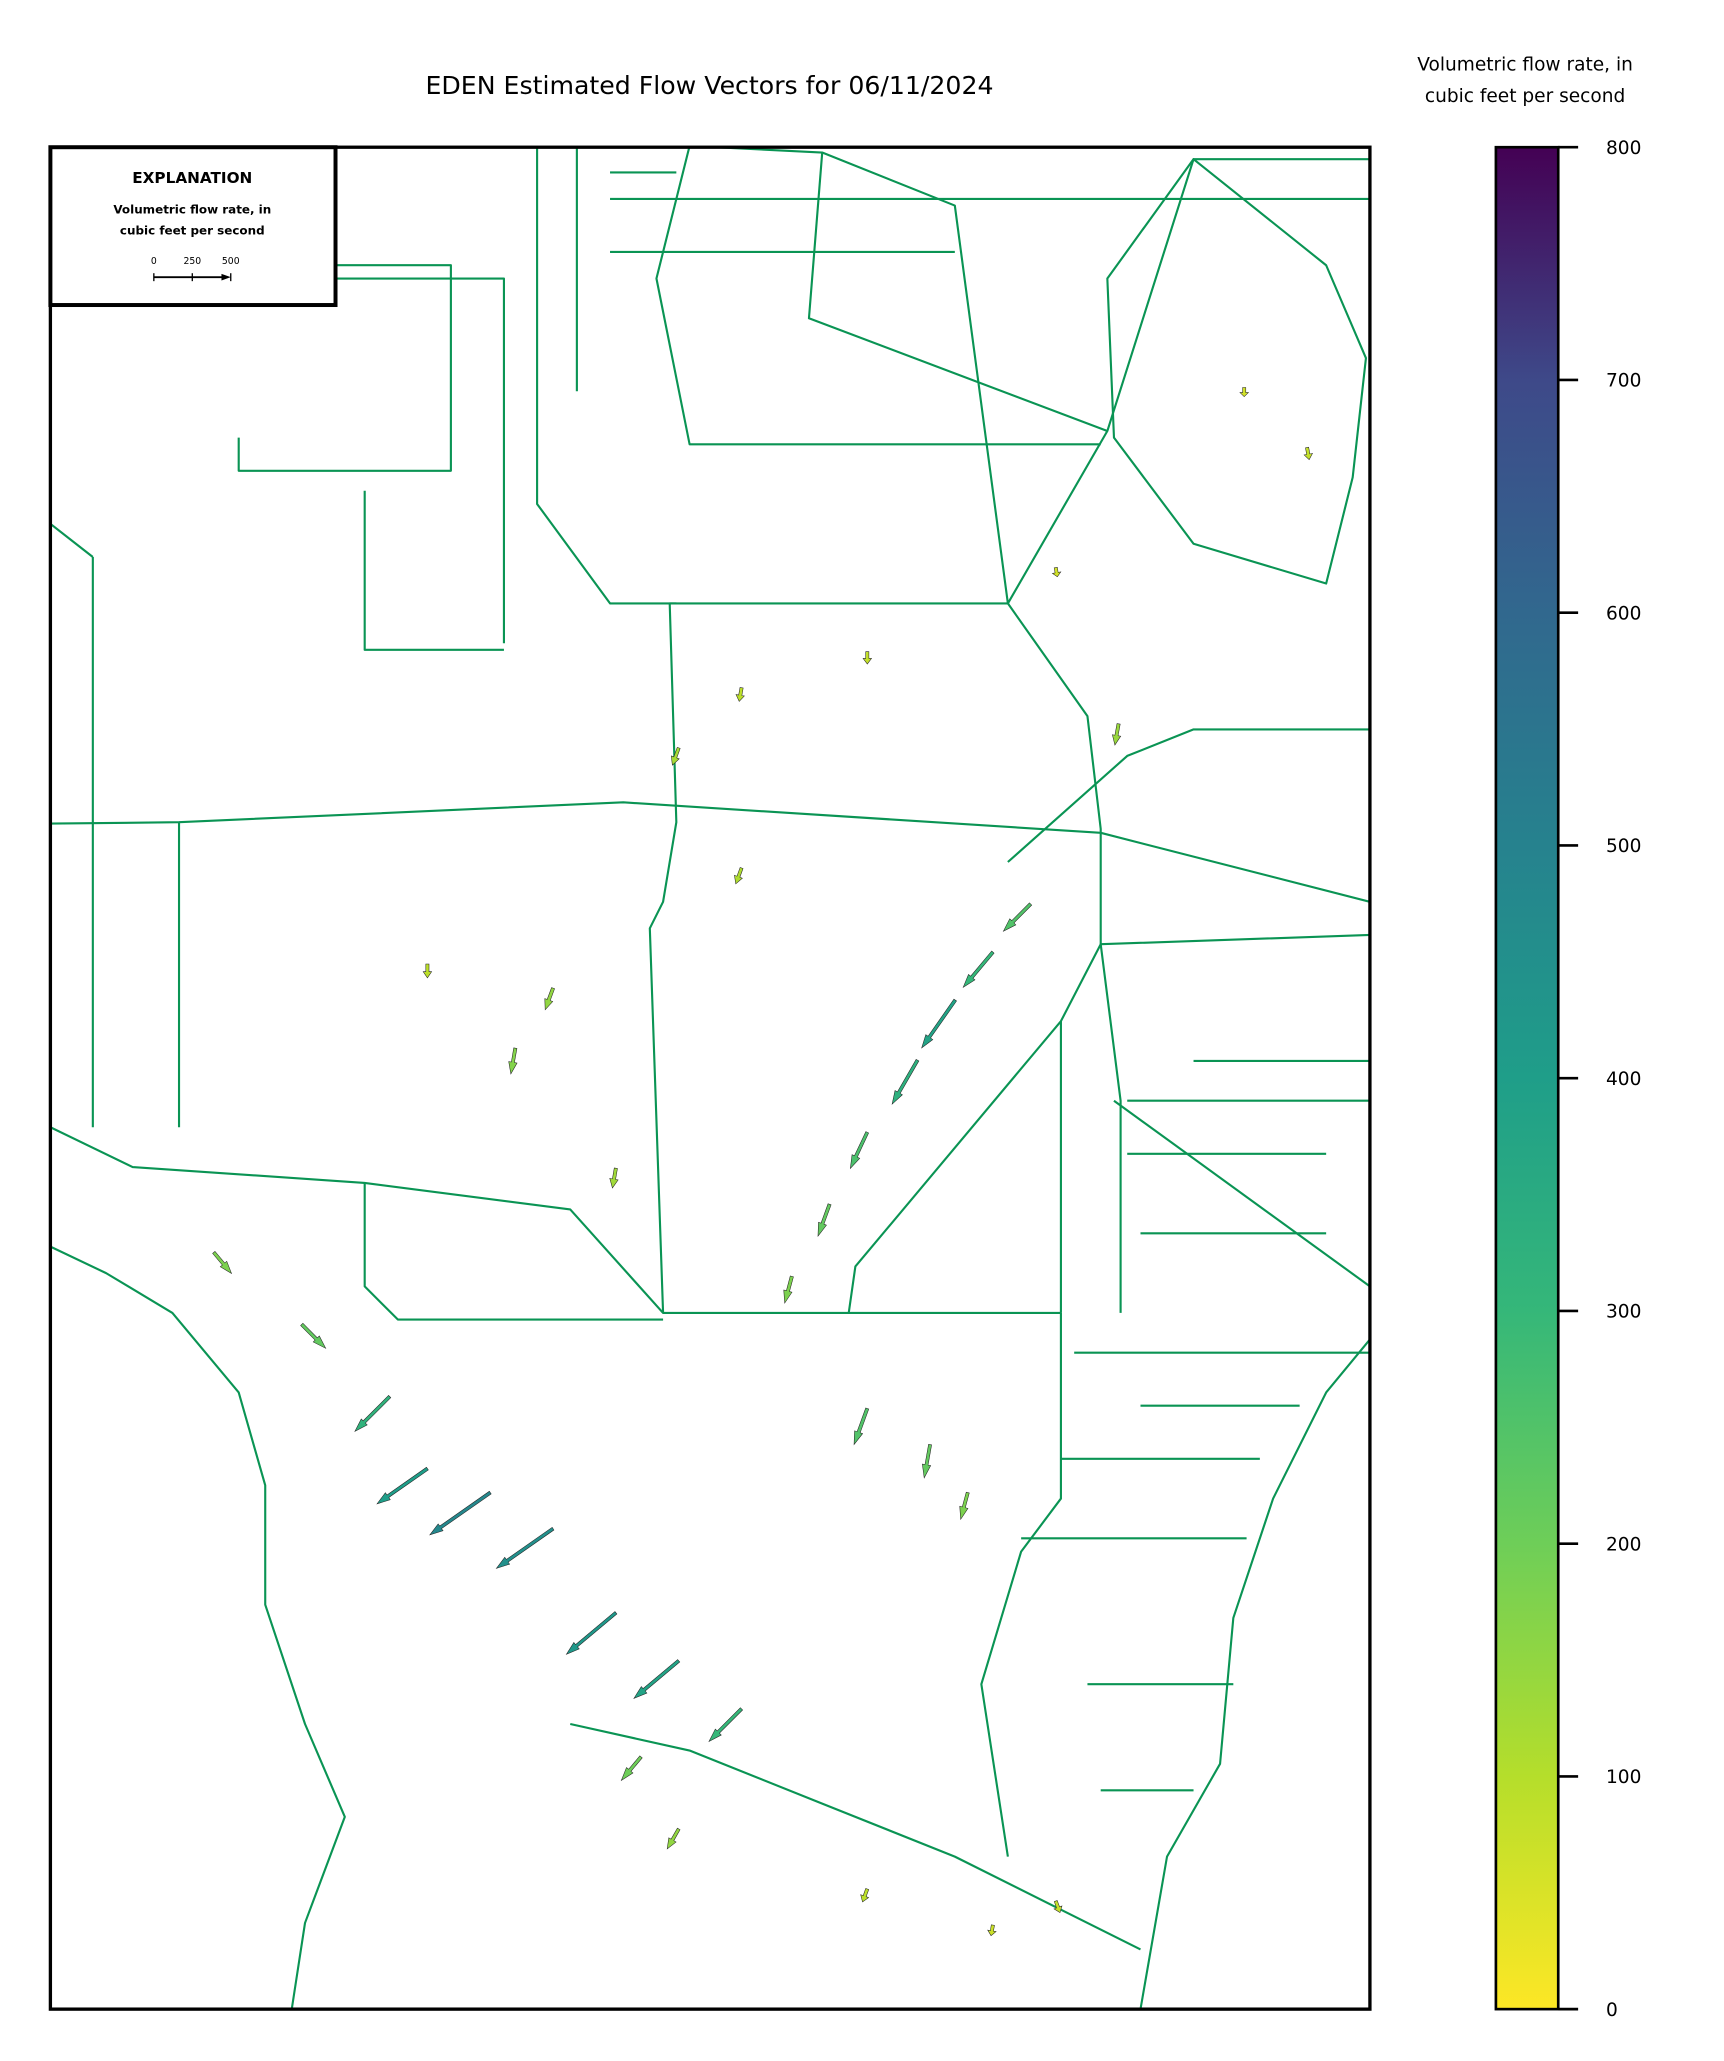  I want to click on colorbar-label: cubic feet per second, so click(1525, 96).